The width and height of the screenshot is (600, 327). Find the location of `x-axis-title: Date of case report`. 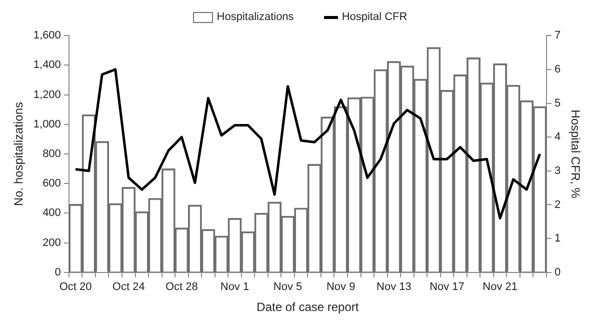

x-axis-title: Date of case report is located at coordinates (308, 307).